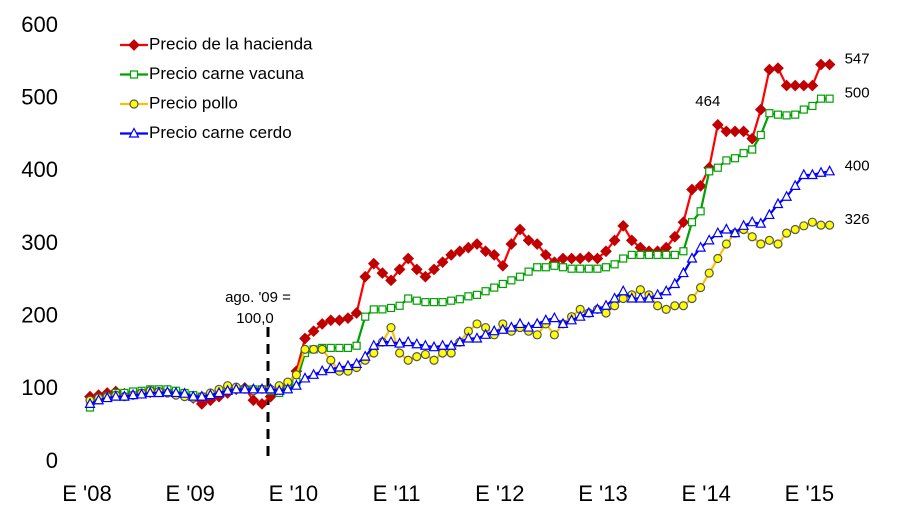 This screenshot has width=909, height=510. What do you see at coordinates (193, 102) in the screenshot?
I see `legend-label: Precio pollo` at bounding box center [193, 102].